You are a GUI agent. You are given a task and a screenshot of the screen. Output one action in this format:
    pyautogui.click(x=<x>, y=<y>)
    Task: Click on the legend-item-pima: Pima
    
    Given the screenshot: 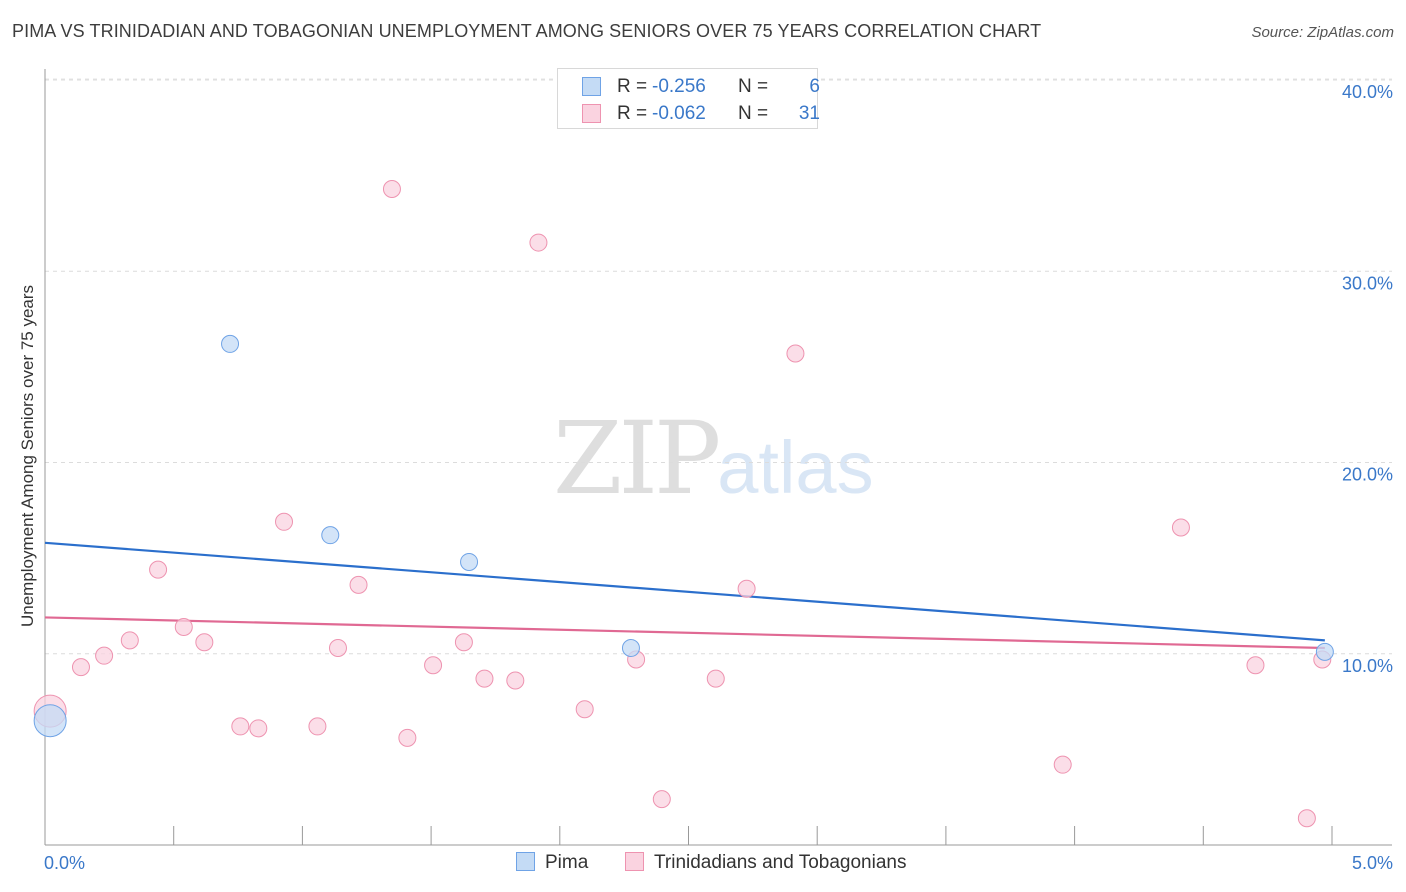 What is the action you would take?
    pyautogui.click(x=552, y=864)
    